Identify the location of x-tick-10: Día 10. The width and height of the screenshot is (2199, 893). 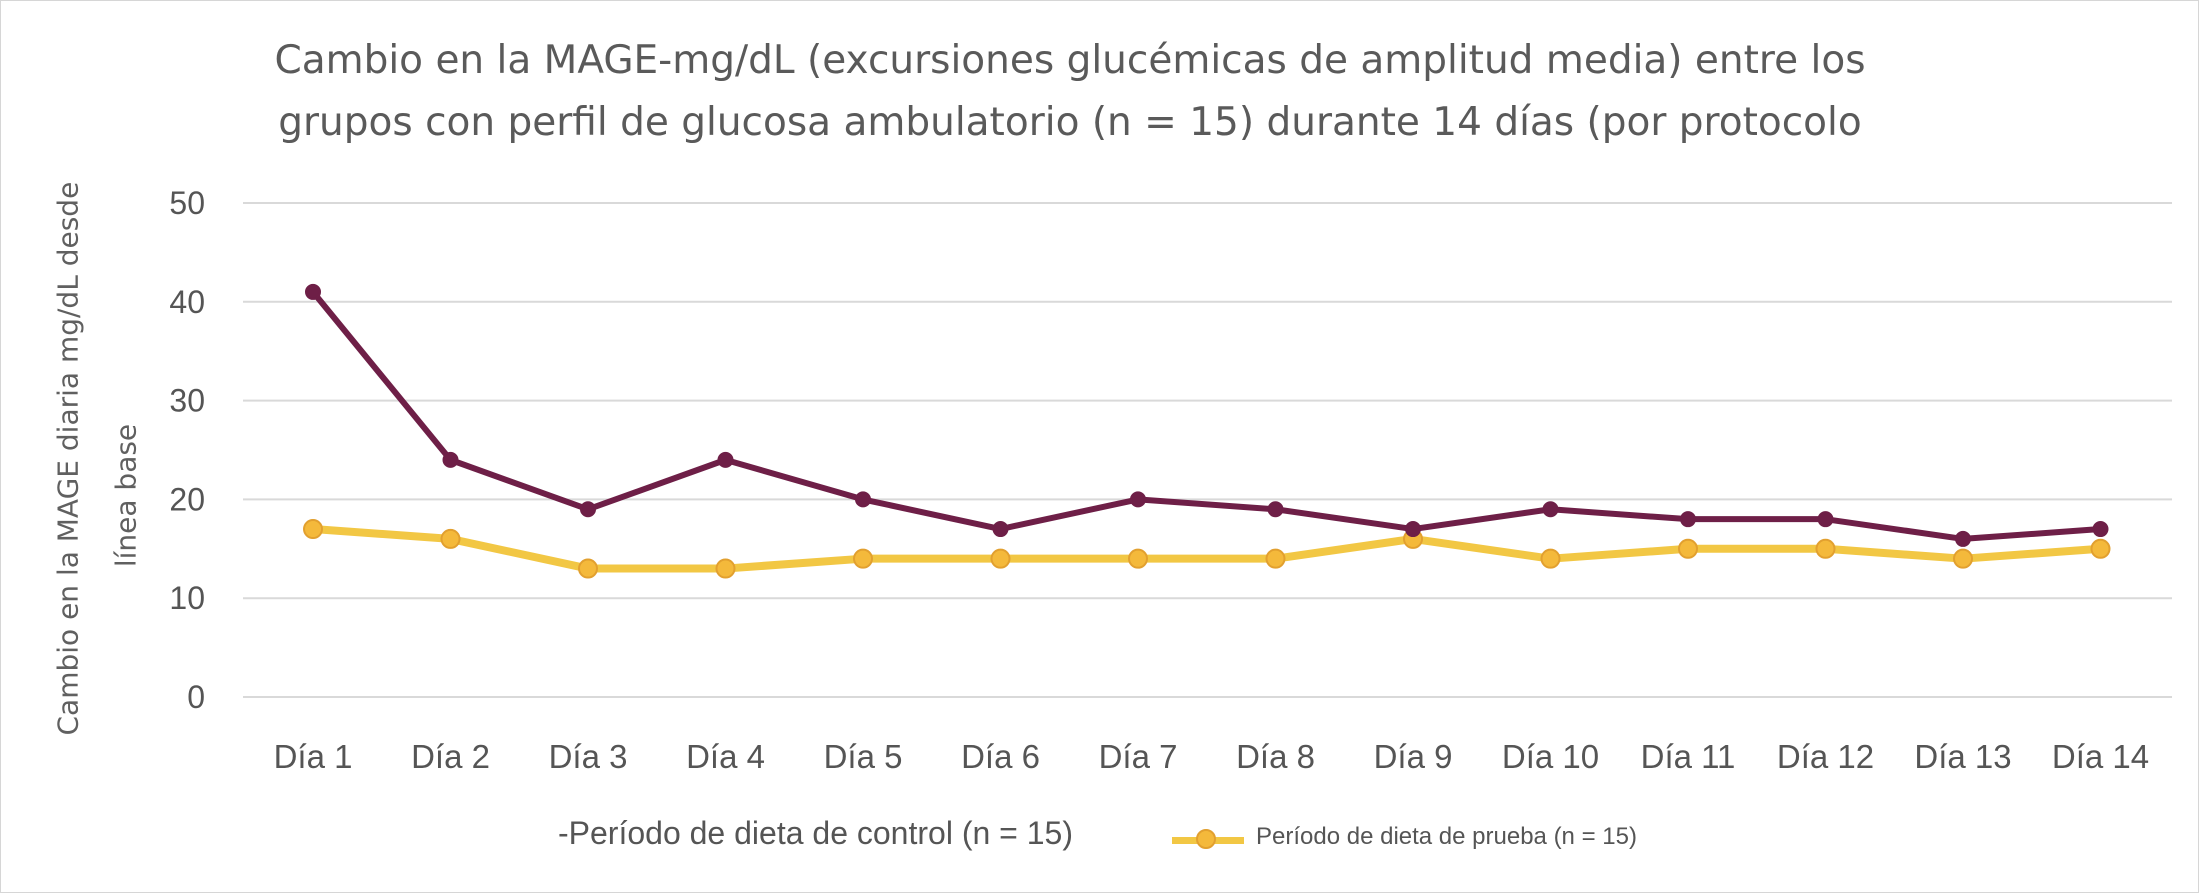
(1550, 756).